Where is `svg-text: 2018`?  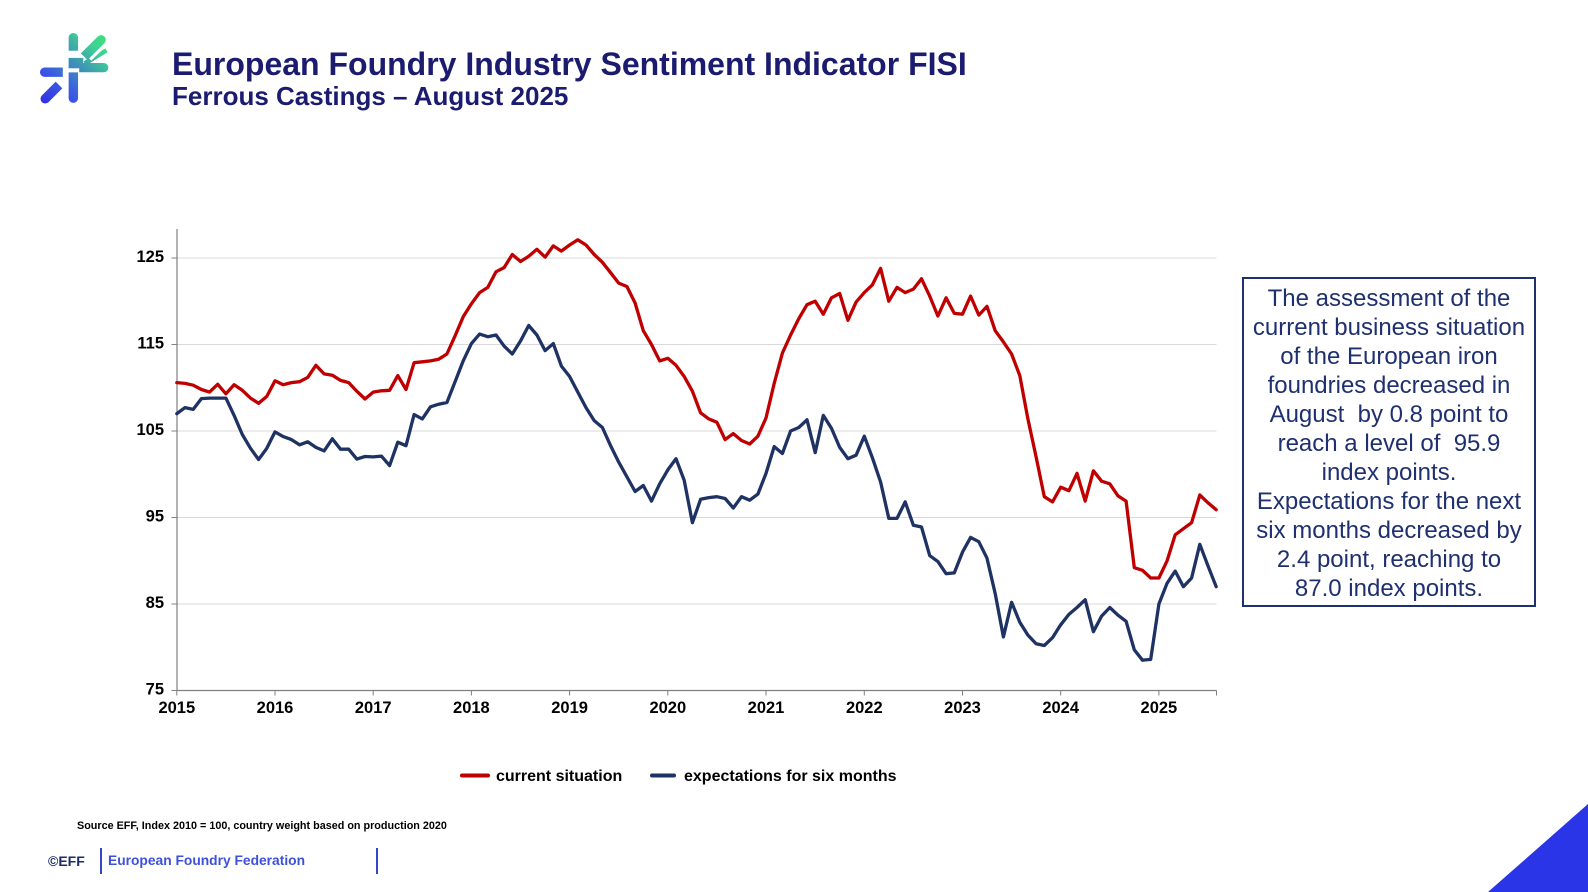
svg-text: 2018 is located at coordinates (471, 708).